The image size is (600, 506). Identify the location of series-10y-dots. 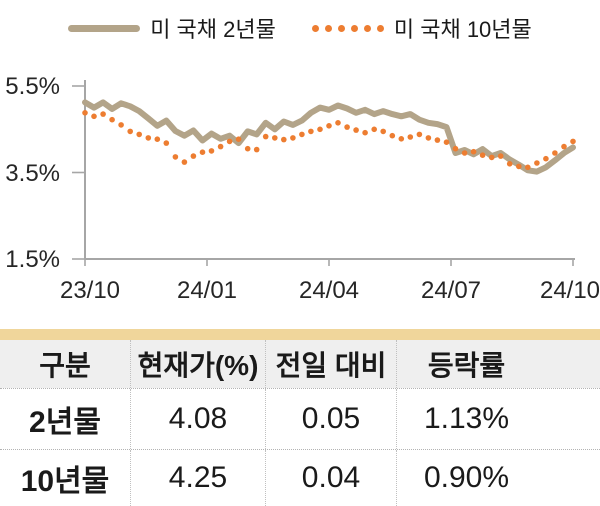
(329, 140).